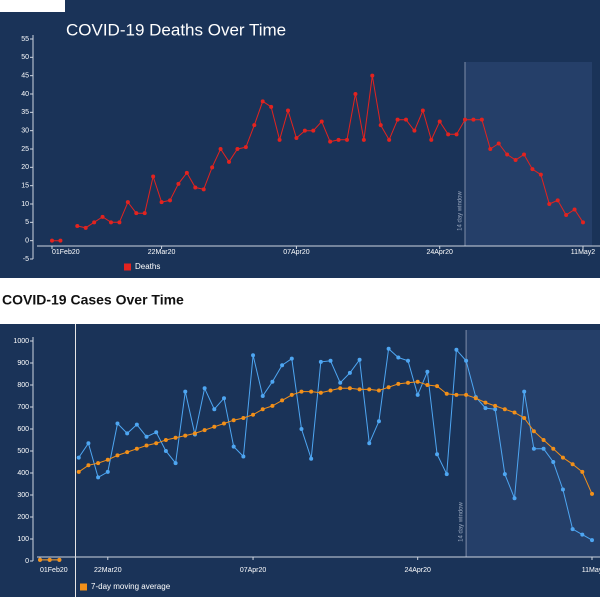 This screenshot has height=597, width=600. Describe the element at coordinates (528, 154) in the screenshot. I see `window-shade` at that location.